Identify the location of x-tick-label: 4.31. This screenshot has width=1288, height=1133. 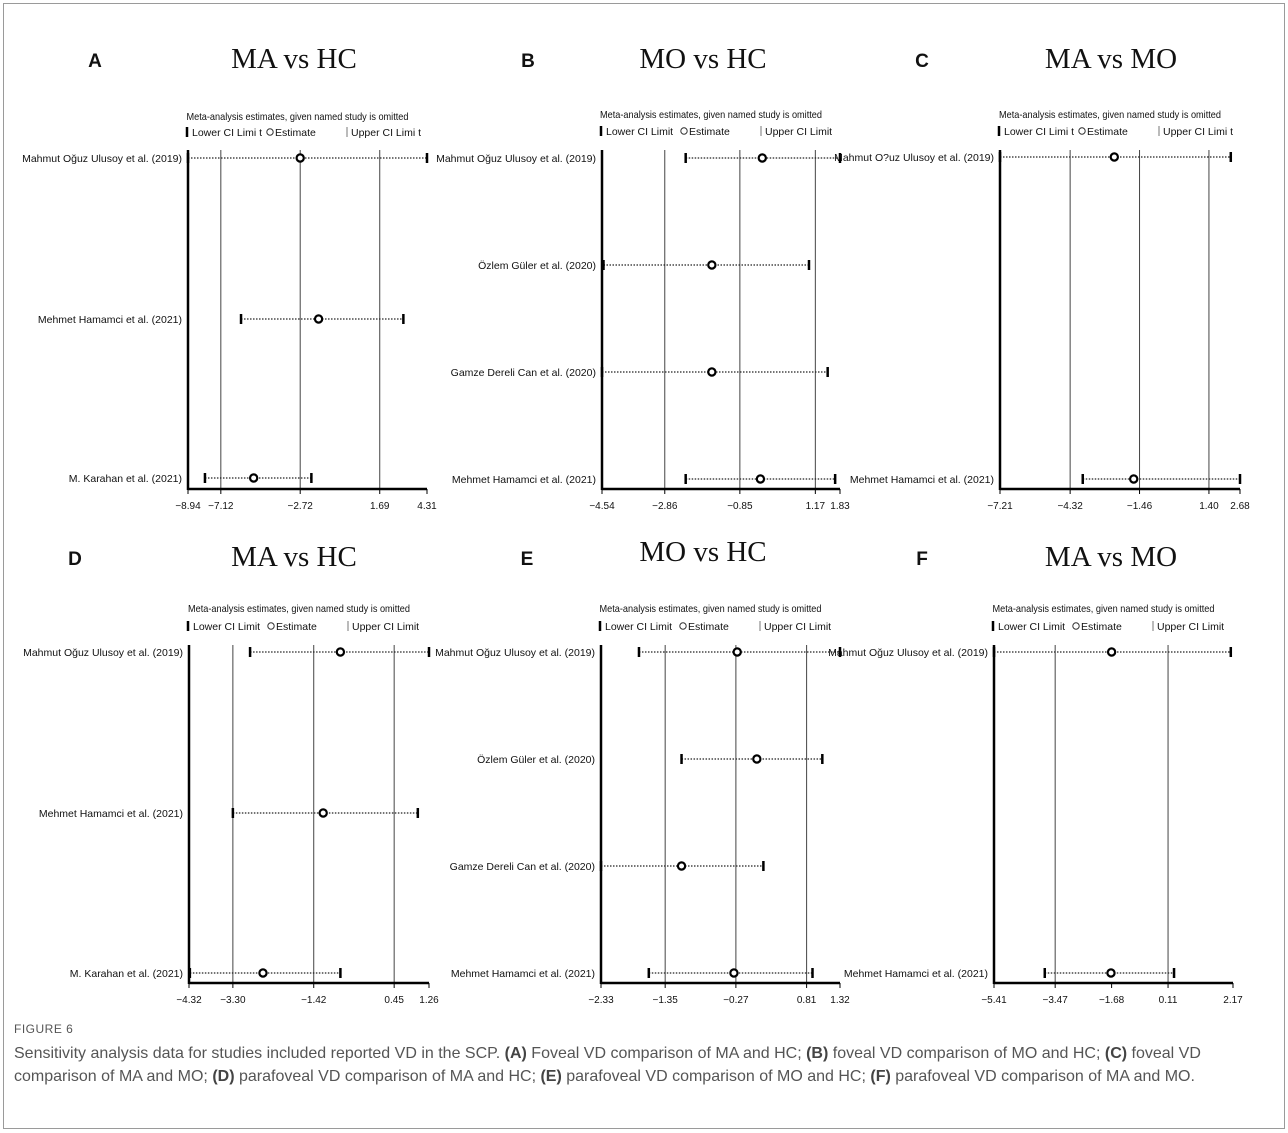
(427, 506).